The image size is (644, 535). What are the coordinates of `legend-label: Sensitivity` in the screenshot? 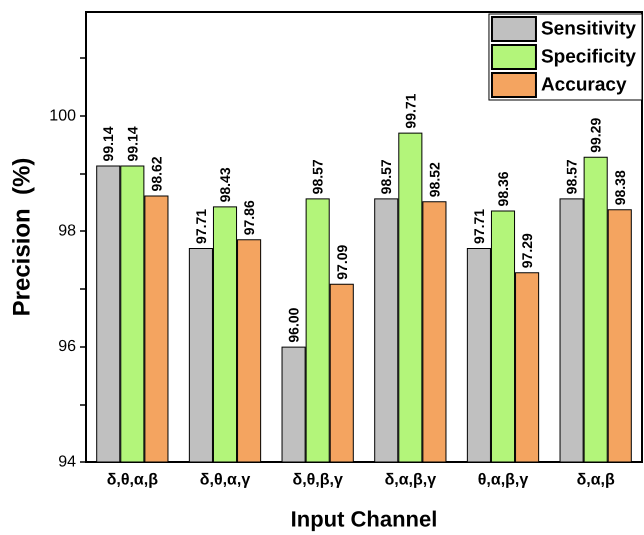 It's located at (588, 29).